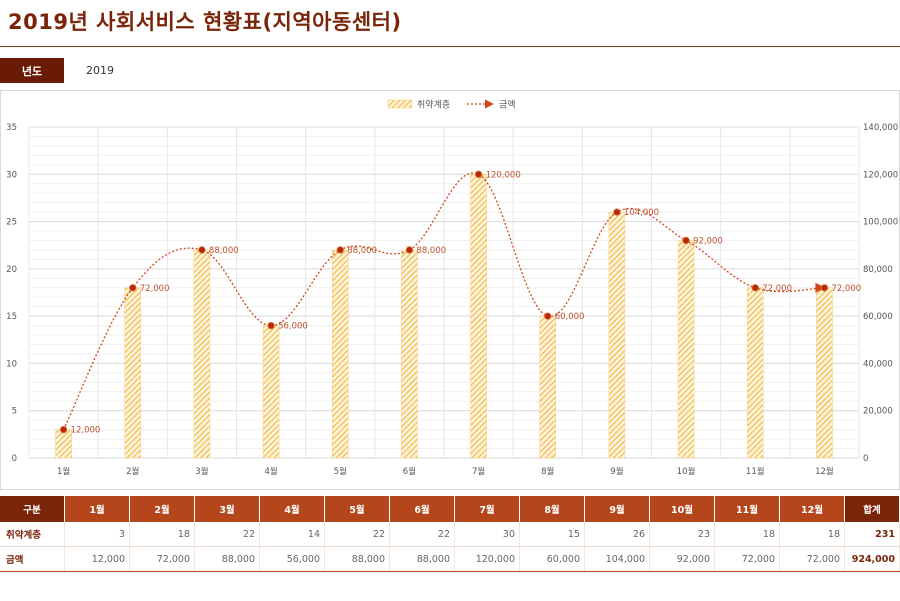  Describe the element at coordinates (507, 105) in the screenshot. I see `legend-line-label: 금액` at that location.